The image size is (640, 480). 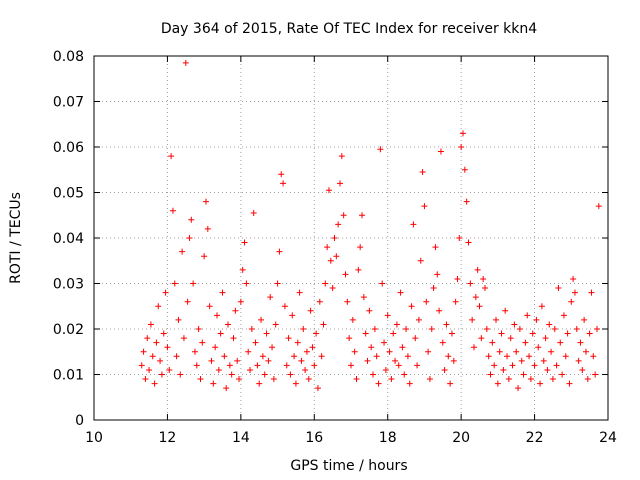 I want to click on y-tick-label: 0.04, so click(x=68, y=239).